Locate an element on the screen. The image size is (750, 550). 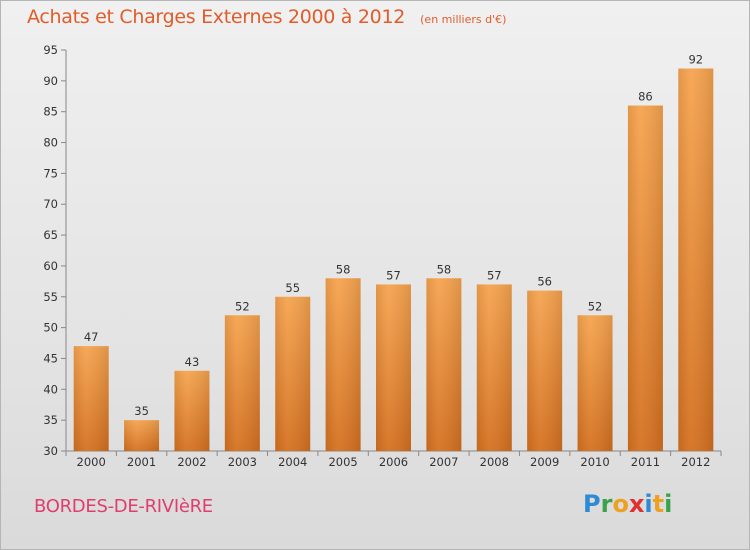
bar-shade-2004 is located at coordinates (293, 373).